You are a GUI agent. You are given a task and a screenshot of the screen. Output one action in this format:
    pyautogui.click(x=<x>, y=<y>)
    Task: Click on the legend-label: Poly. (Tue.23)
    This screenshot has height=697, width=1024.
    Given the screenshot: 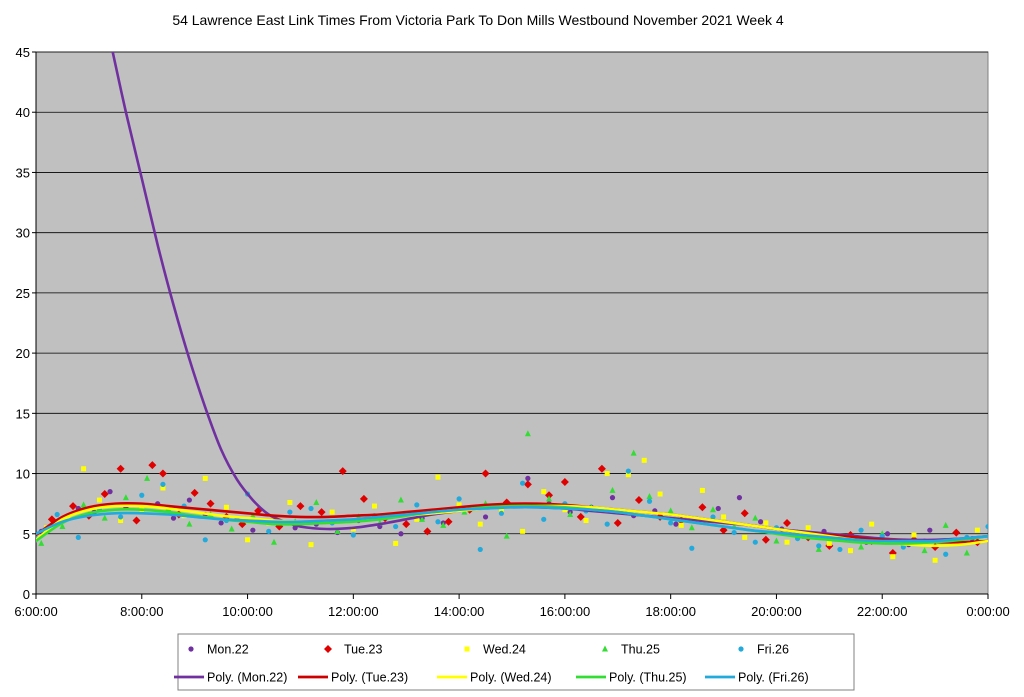 What is the action you would take?
    pyautogui.click(x=369, y=678)
    